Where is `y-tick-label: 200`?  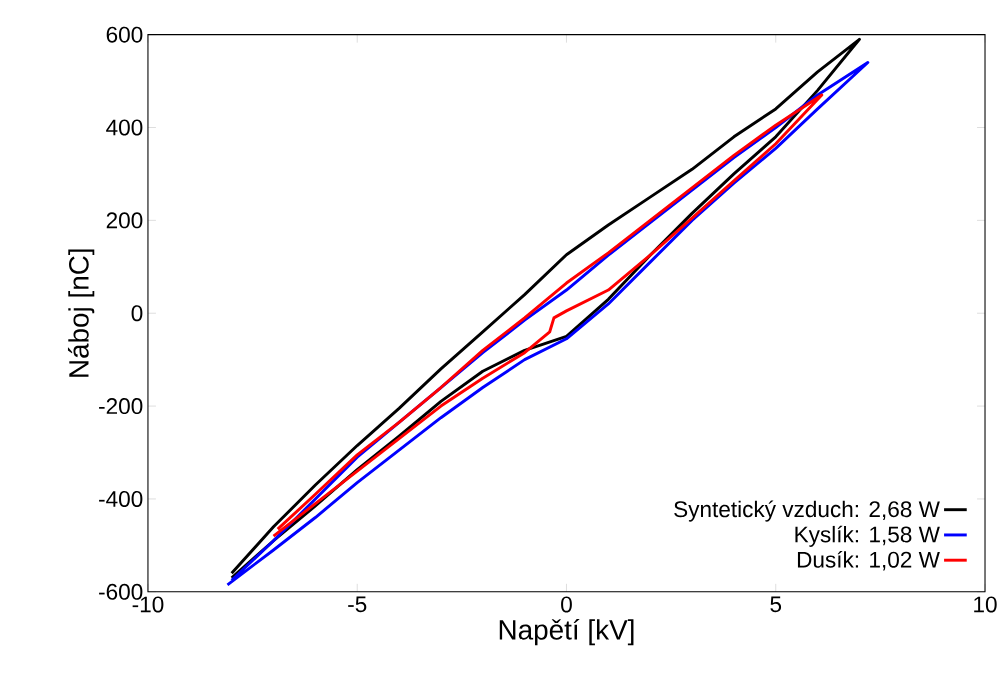 y-tick-label: 200 is located at coordinates (124, 220).